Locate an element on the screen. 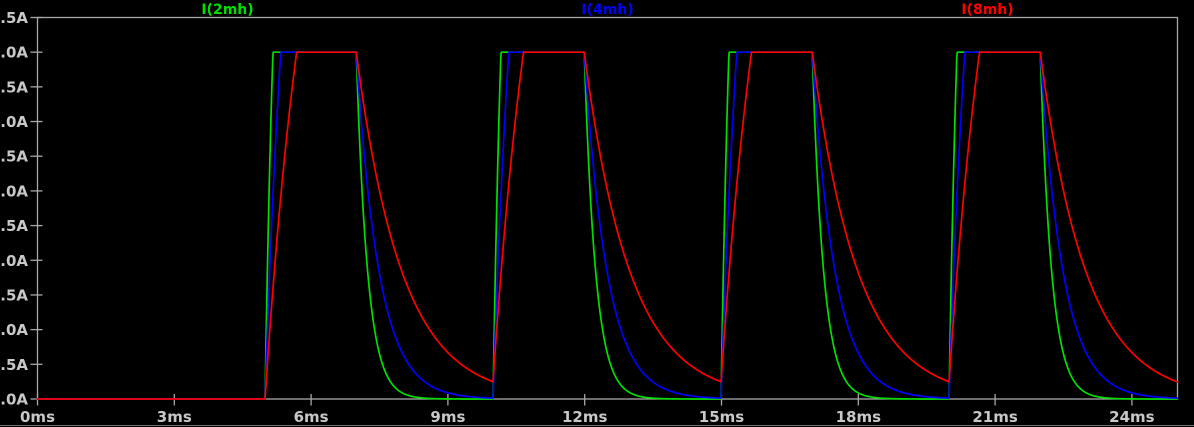  x-axis-tick-label: 0ms is located at coordinates (37, 417).